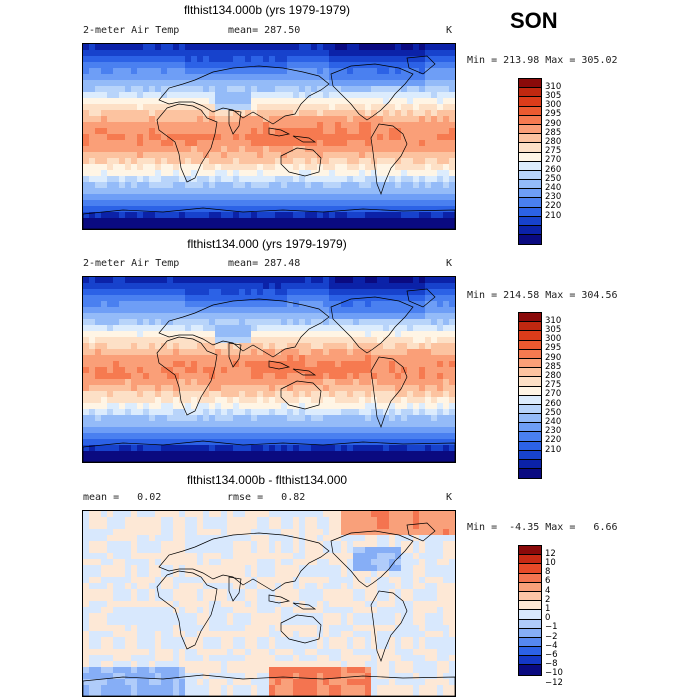 The height and width of the screenshot is (700, 700). What do you see at coordinates (266, 497) in the screenshot?
I see `panel-3-rmse-label: rmse = 0.82` at bounding box center [266, 497].